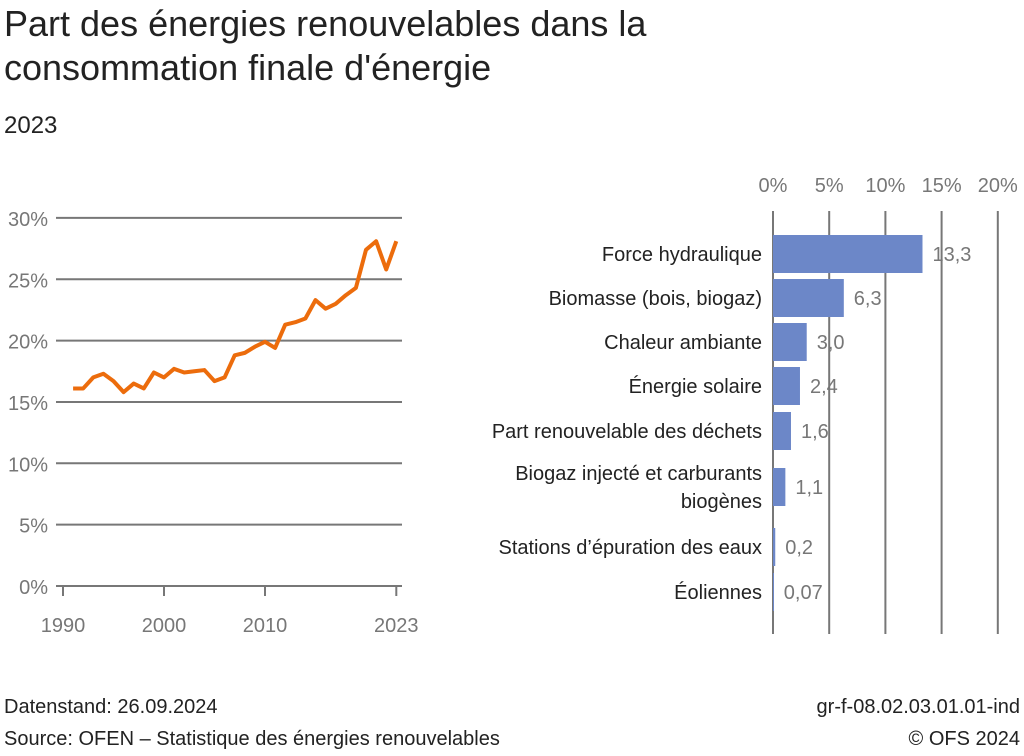 The height and width of the screenshot is (756, 1024). I want to click on category-label: Biogaz injecté et carburants, so click(638, 474).